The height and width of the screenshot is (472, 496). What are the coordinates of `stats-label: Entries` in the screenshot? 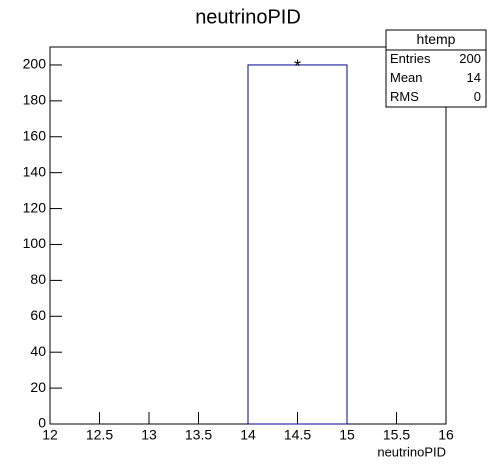 It's located at (410, 58).